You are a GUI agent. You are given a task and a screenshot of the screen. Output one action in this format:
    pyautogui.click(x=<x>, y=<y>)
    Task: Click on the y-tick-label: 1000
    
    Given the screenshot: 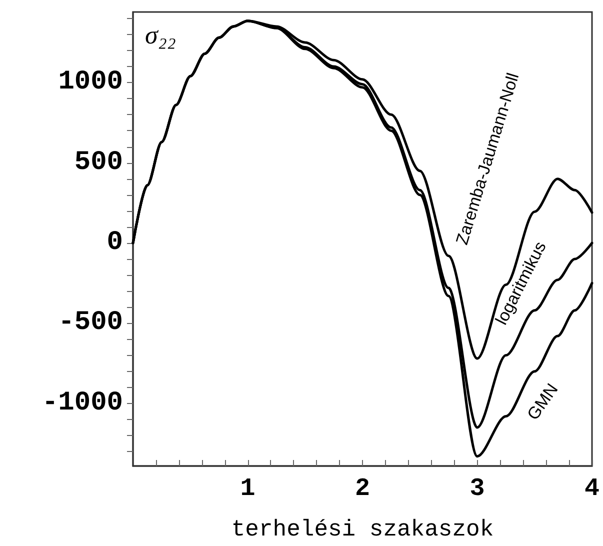 What is the action you would take?
    pyautogui.click(x=90, y=83)
    